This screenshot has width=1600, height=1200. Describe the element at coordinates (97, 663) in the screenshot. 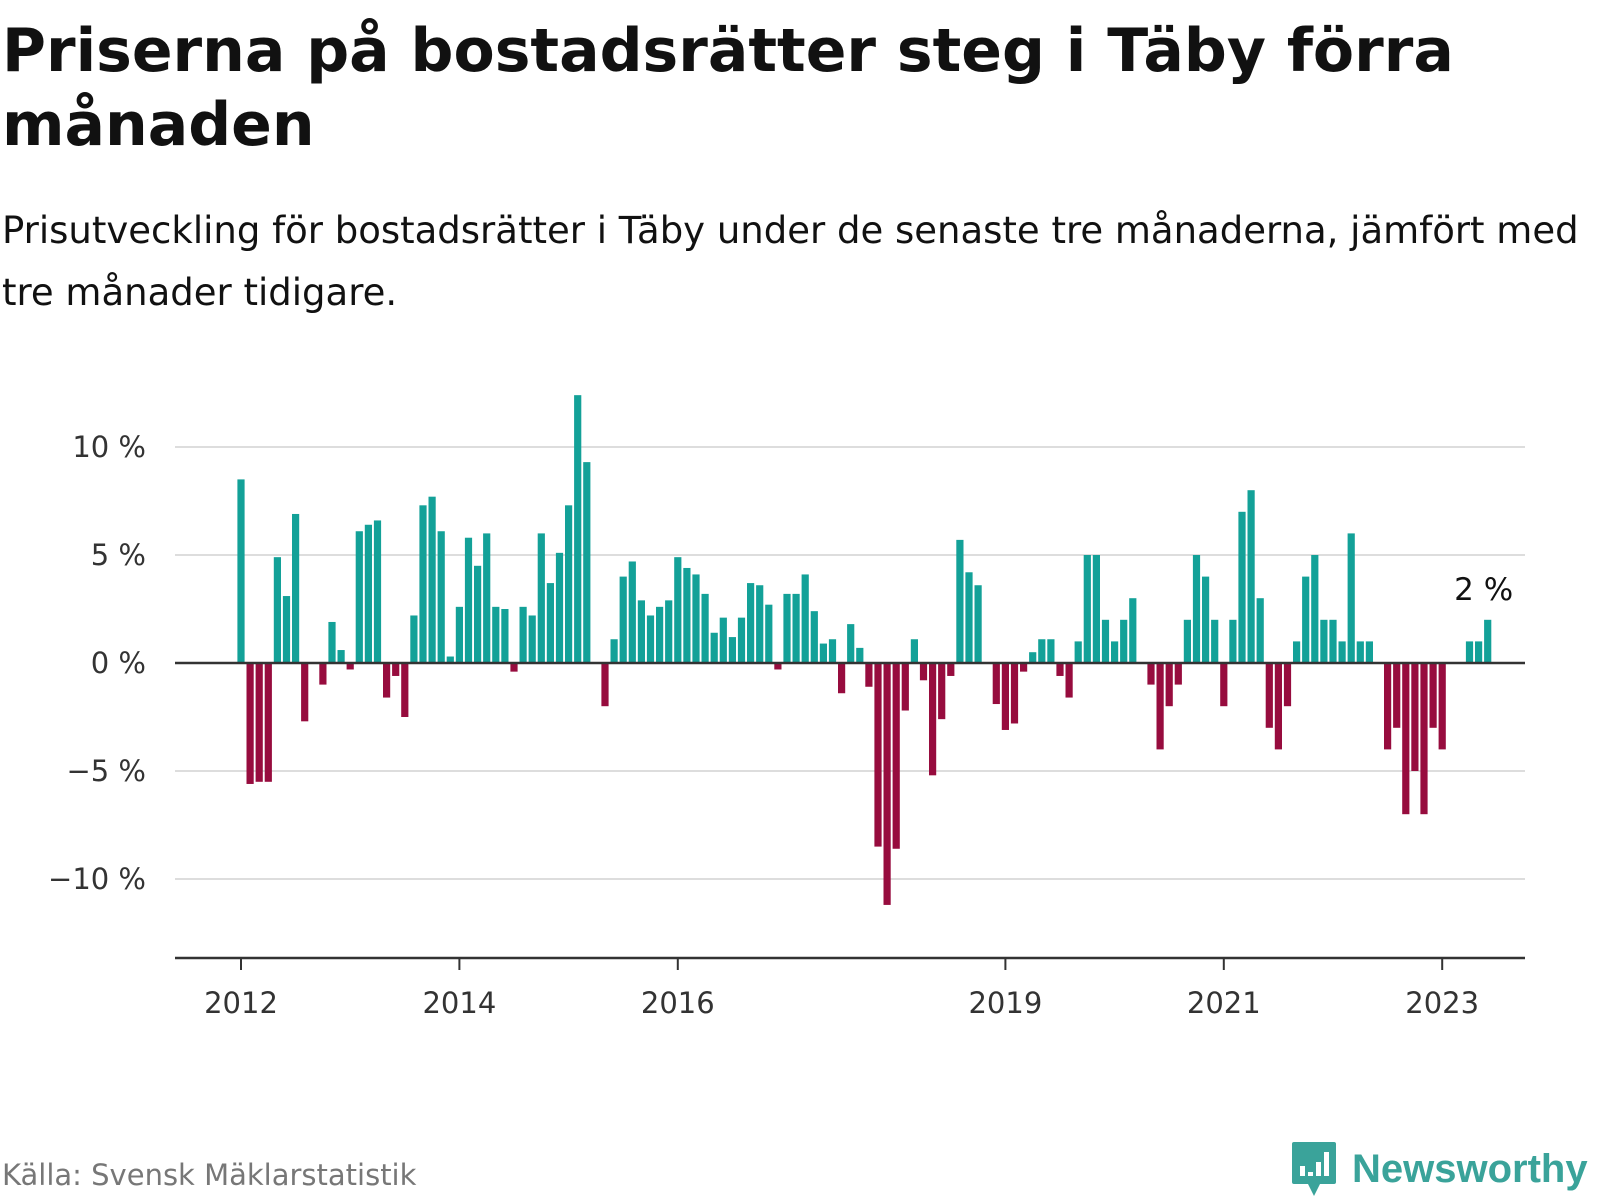

I see `y-axis-labels: 10 % 5 % 0 % −5 % −10 %` at that location.